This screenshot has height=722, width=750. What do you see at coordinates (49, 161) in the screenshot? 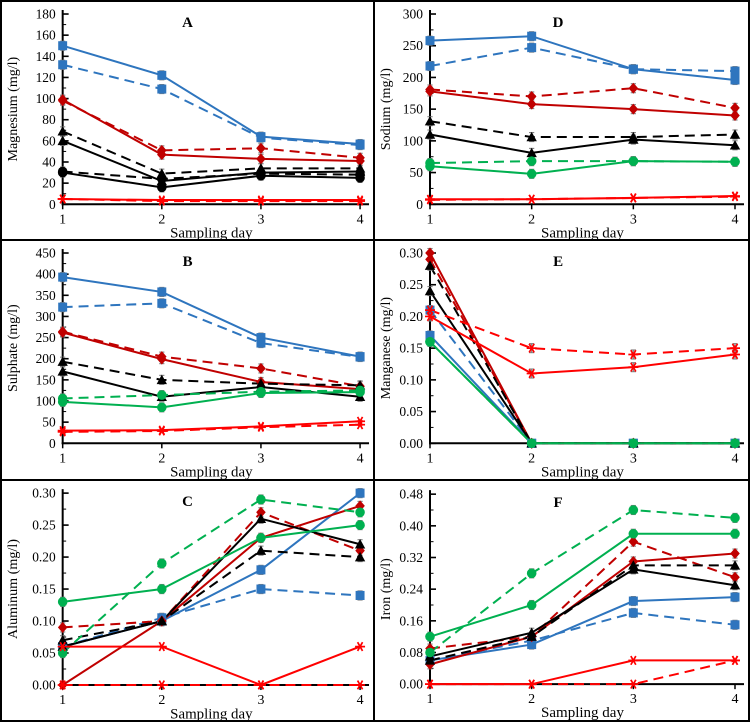
I see `svg-text: 40` at bounding box center [49, 161].